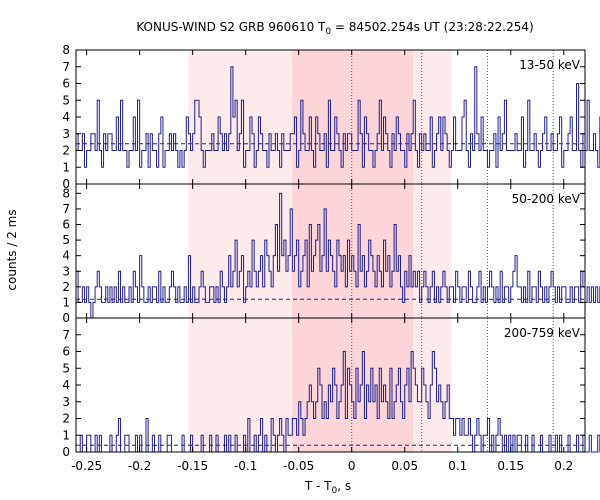 This screenshot has width=600, height=500. I want to click on x-axis-title-prefix: T - T, so click(318, 486).